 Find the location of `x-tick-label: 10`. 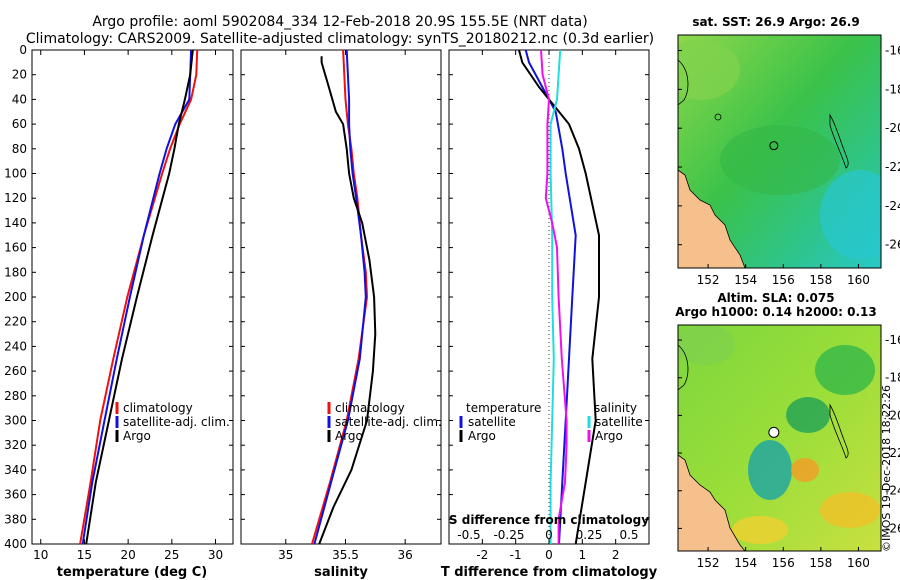

x-tick-label: 10 is located at coordinates (40, 555).